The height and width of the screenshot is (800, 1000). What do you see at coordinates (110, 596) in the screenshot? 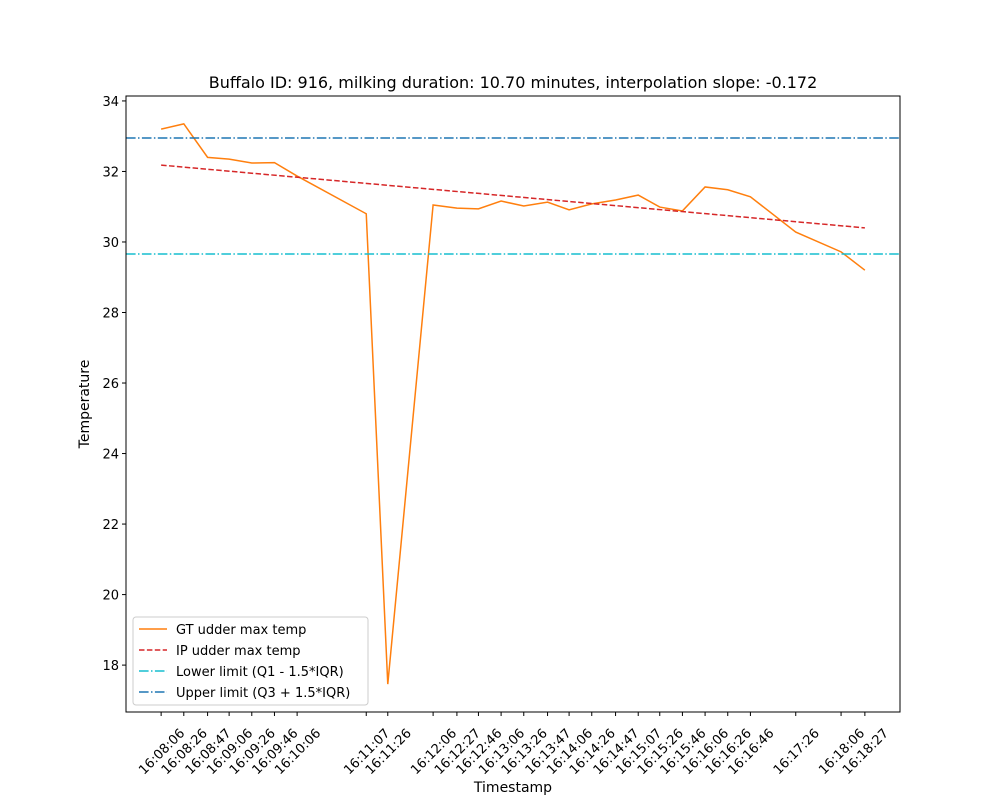
I see `y-tick-label: 20` at bounding box center [110, 596].